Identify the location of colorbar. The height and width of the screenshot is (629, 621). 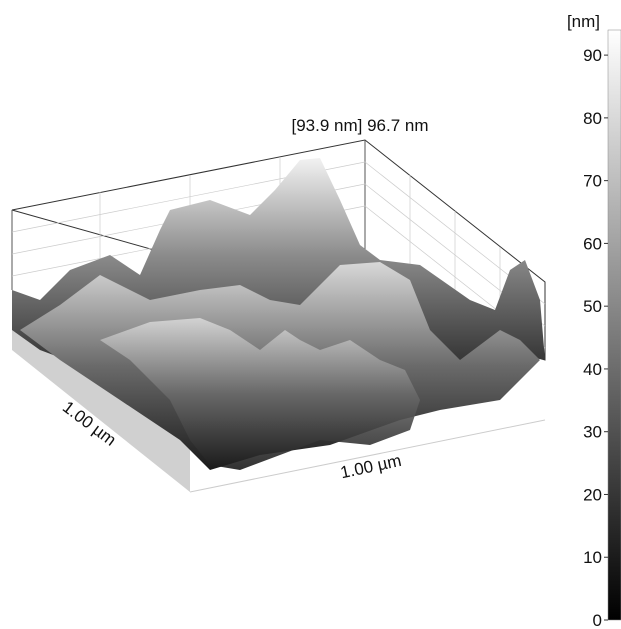
(614, 325).